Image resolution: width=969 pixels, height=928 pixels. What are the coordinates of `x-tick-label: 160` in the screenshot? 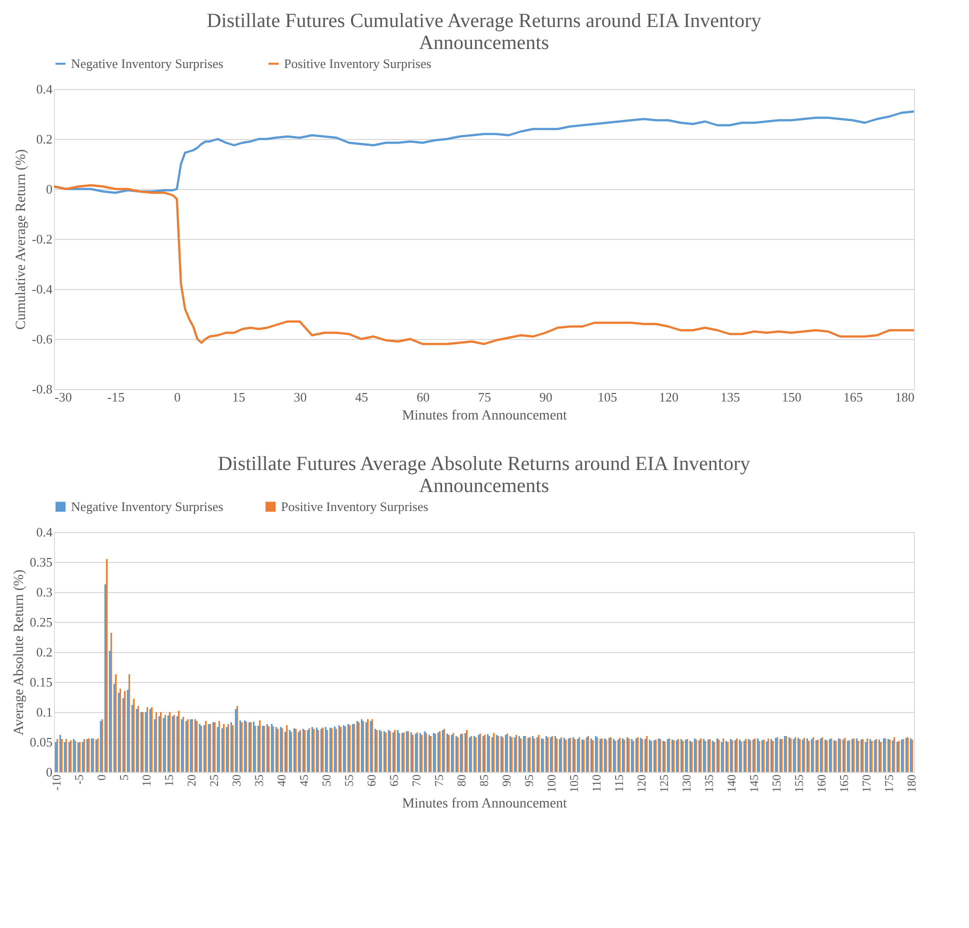 It's located at (821, 783).